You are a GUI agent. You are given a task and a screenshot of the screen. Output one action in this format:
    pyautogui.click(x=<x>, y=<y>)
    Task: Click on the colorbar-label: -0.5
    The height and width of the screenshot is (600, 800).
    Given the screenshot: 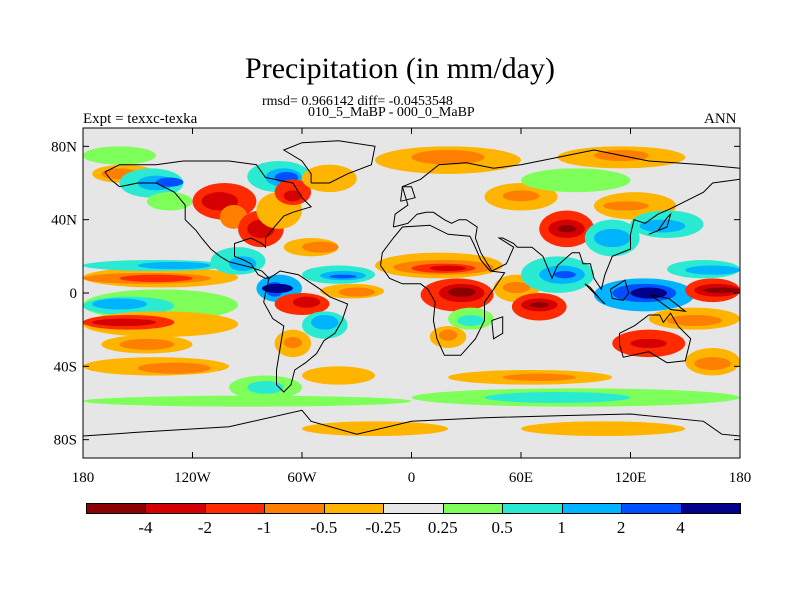 What is the action you would take?
    pyautogui.click(x=324, y=527)
    